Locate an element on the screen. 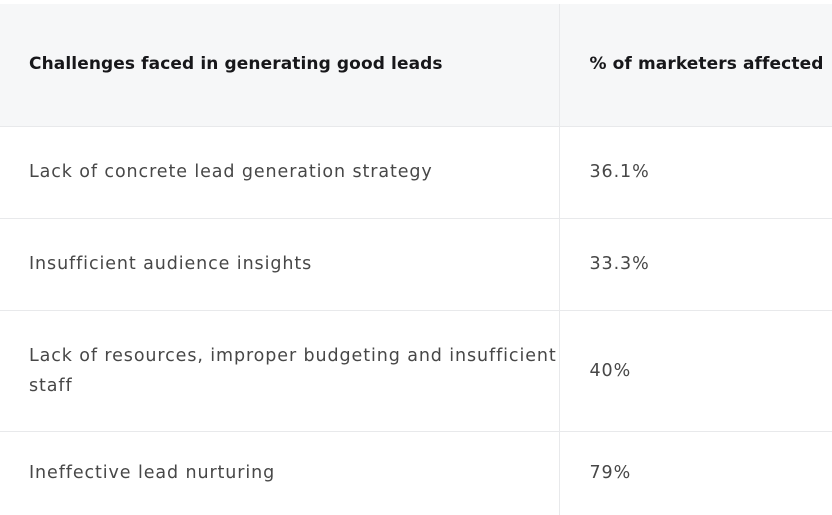 The height and width of the screenshot is (515, 832). challenge-cell: Insufficient audience insights is located at coordinates (279, 264).